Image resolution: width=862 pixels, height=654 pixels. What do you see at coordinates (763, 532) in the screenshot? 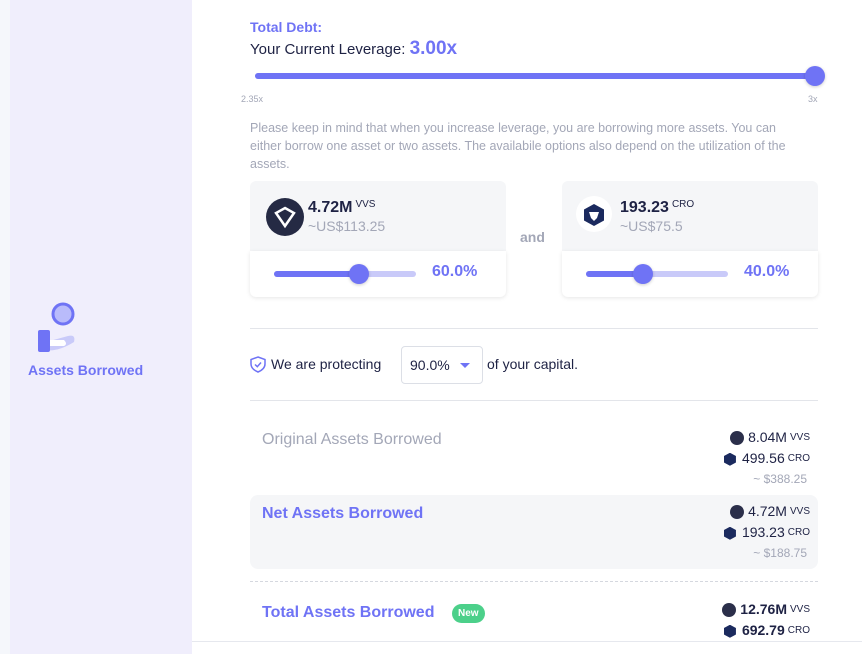
I see `net-cro: 193.23` at bounding box center [763, 532].